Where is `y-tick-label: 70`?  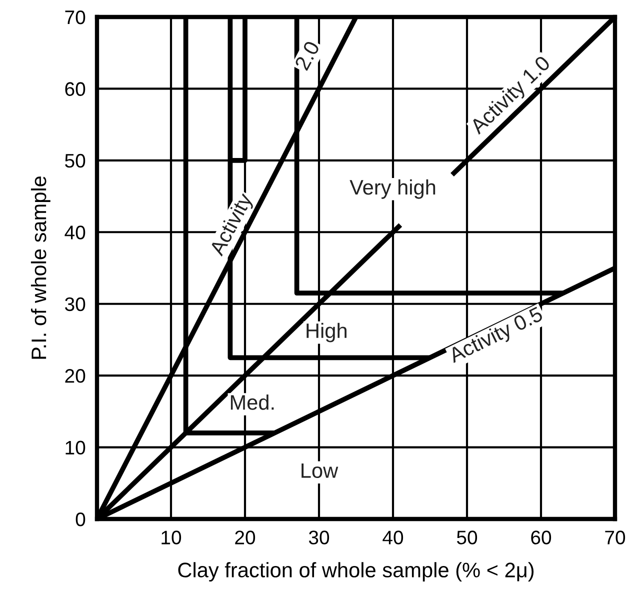
y-tick-label: 70 is located at coordinates (75, 17).